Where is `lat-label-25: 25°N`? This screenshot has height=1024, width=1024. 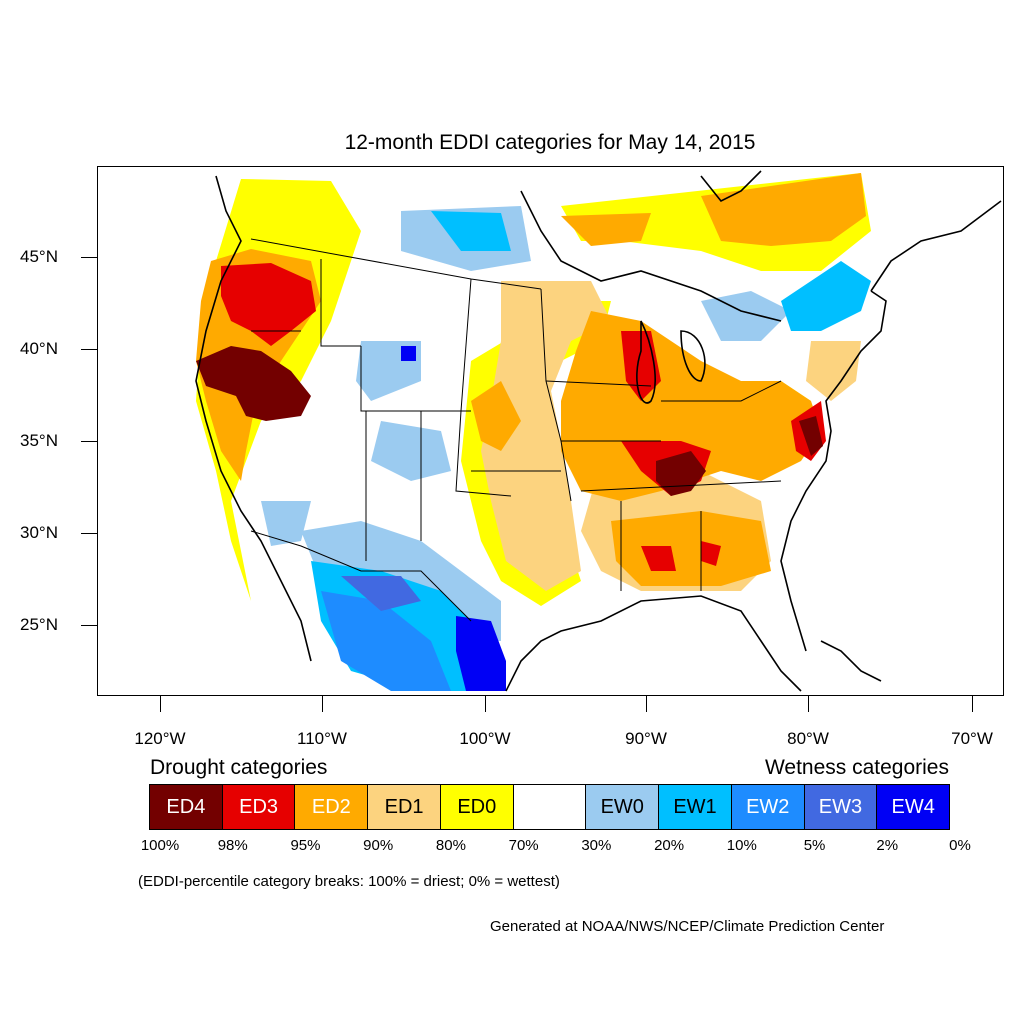
lat-label-25: 25°N is located at coordinates (39, 624).